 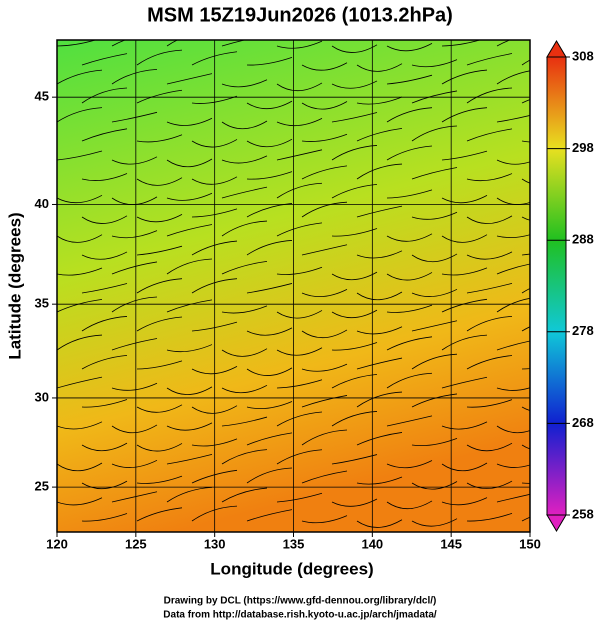 What do you see at coordinates (42, 96) in the screenshot?
I see `y-tick-label: 45` at bounding box center [42, 96].